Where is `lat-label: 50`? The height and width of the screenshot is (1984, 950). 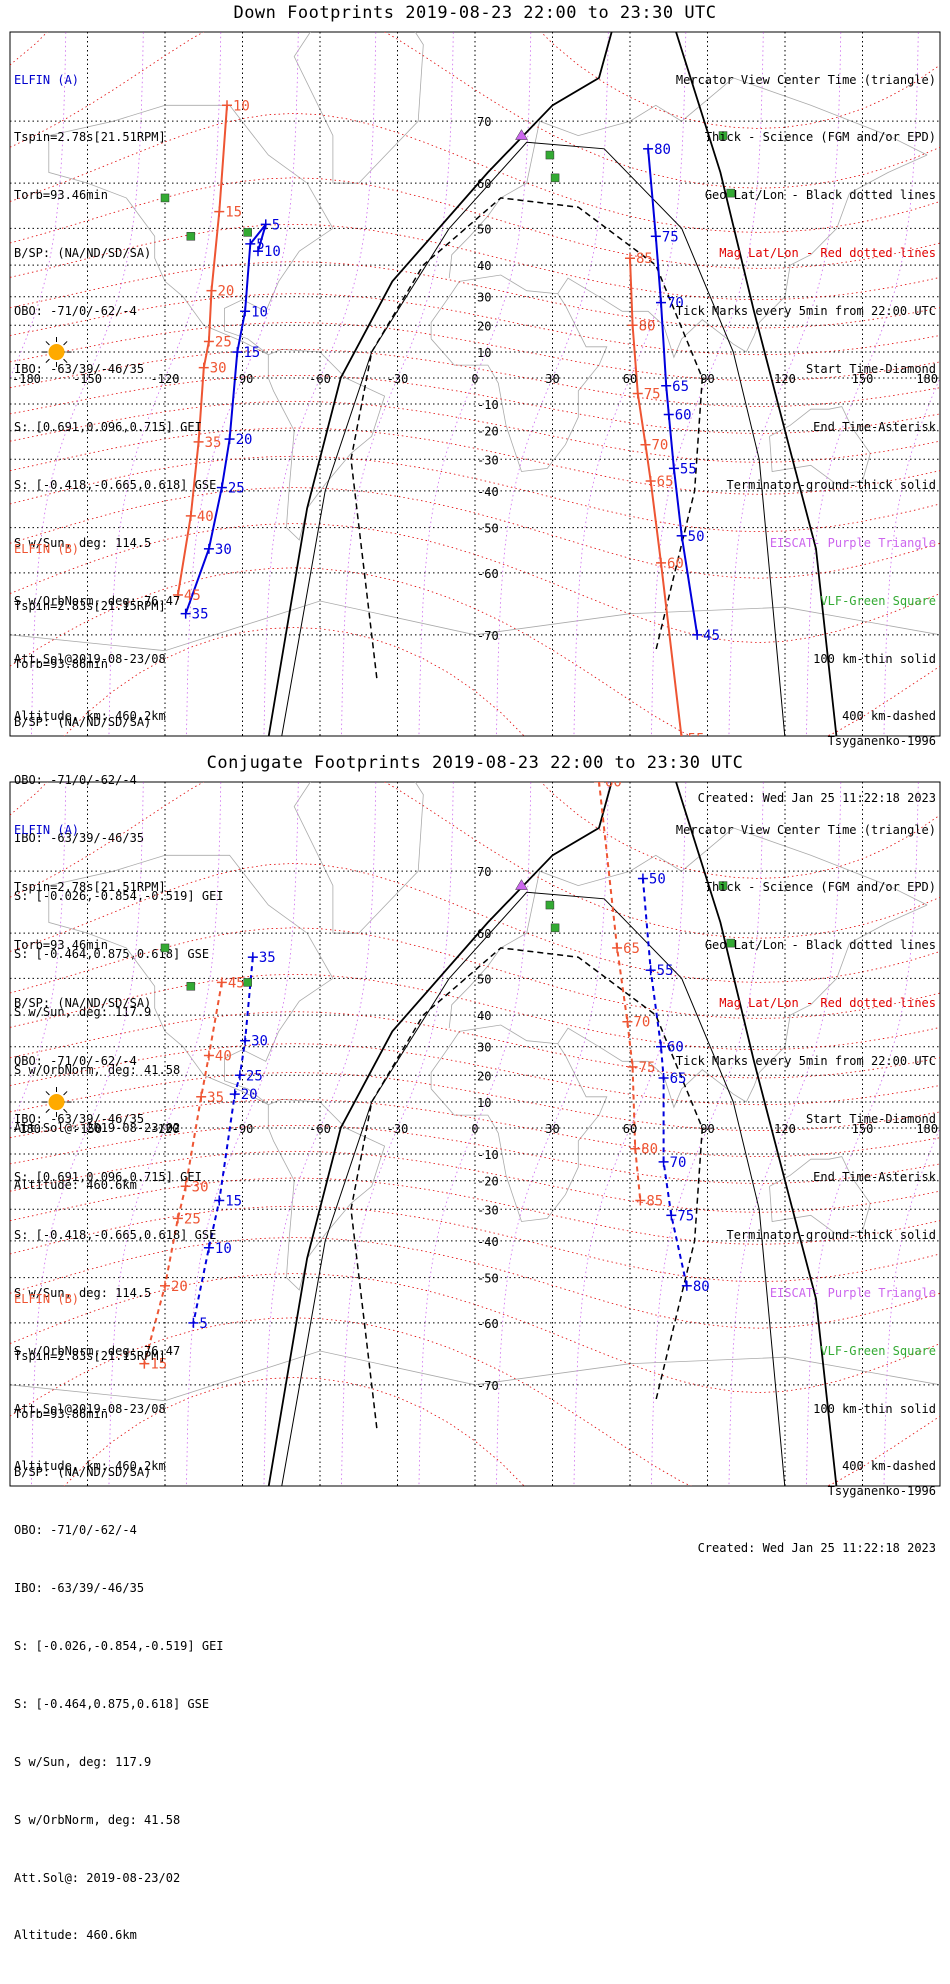
lat-label: 50 is located at coordinates (484, 979).